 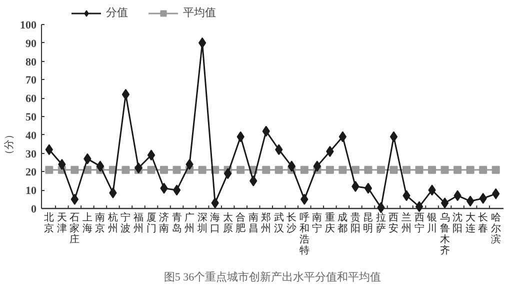 I want to click on x-tick-label: 宁波, so click(x=125, y=223).